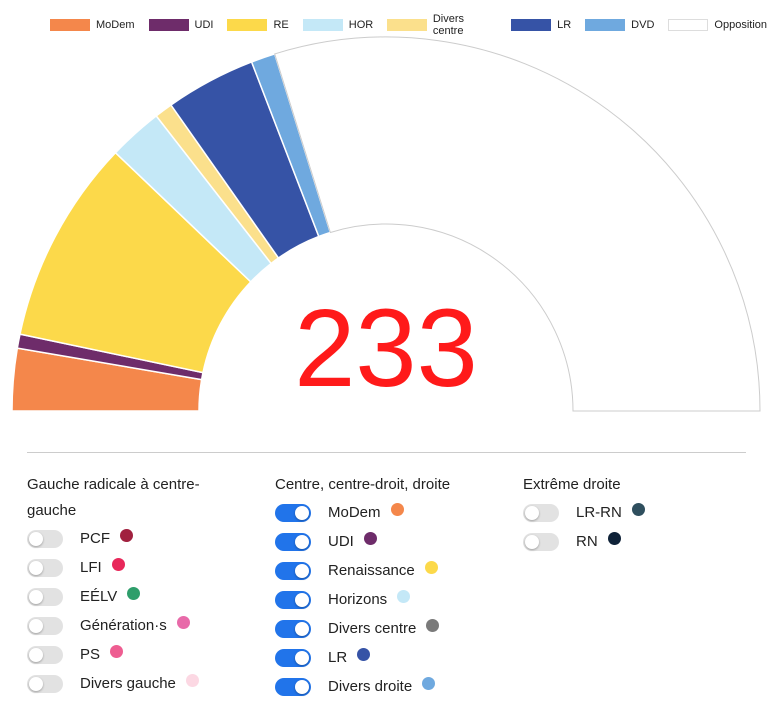  I want to click on filter-row: RN, so click(647, 541).